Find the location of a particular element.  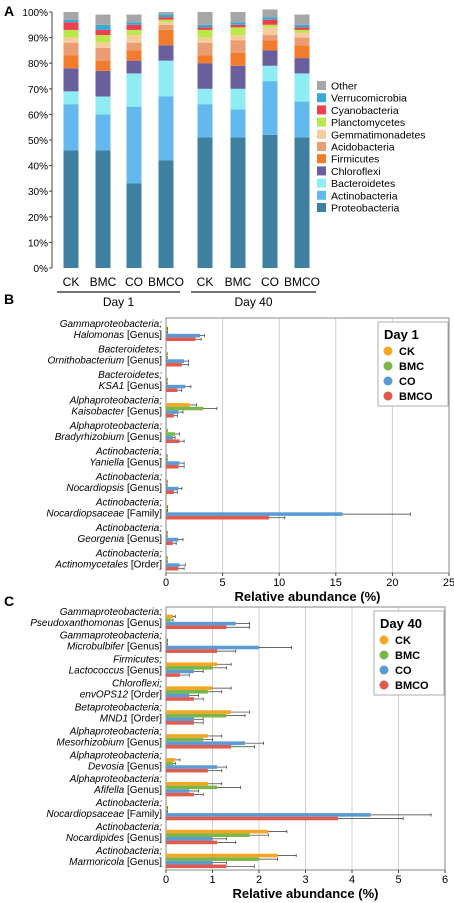

category-label-line2: Nocardiopsaceae [Family] is located at coordinates (104, 513).